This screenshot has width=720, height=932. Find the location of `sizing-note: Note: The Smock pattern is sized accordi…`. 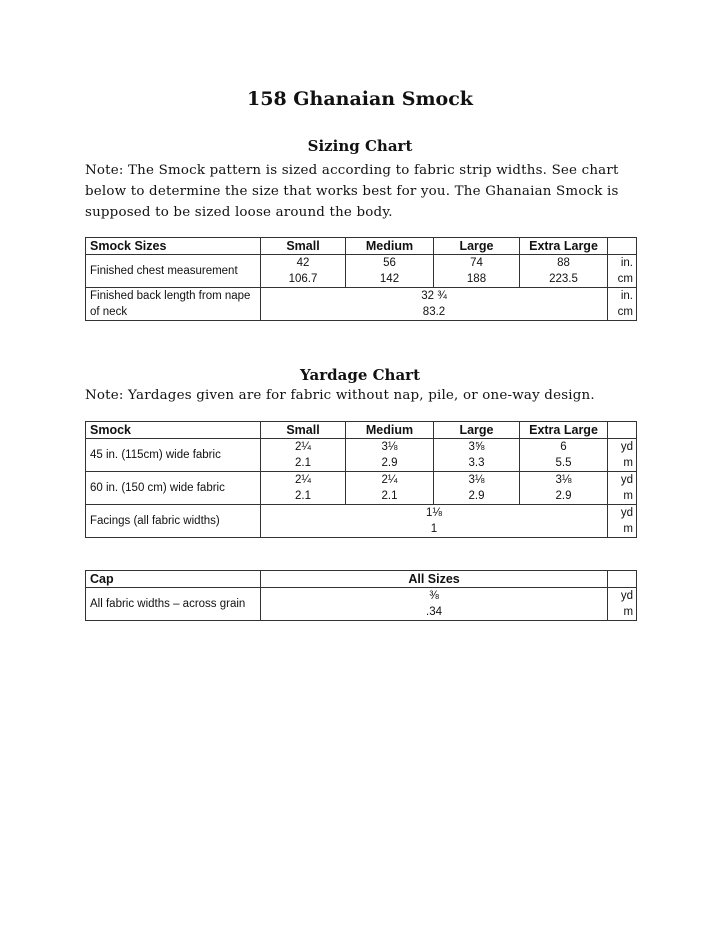

sizing-note: Note: The Smock pattern is sized accordi… is located at coordinates (352, 191).